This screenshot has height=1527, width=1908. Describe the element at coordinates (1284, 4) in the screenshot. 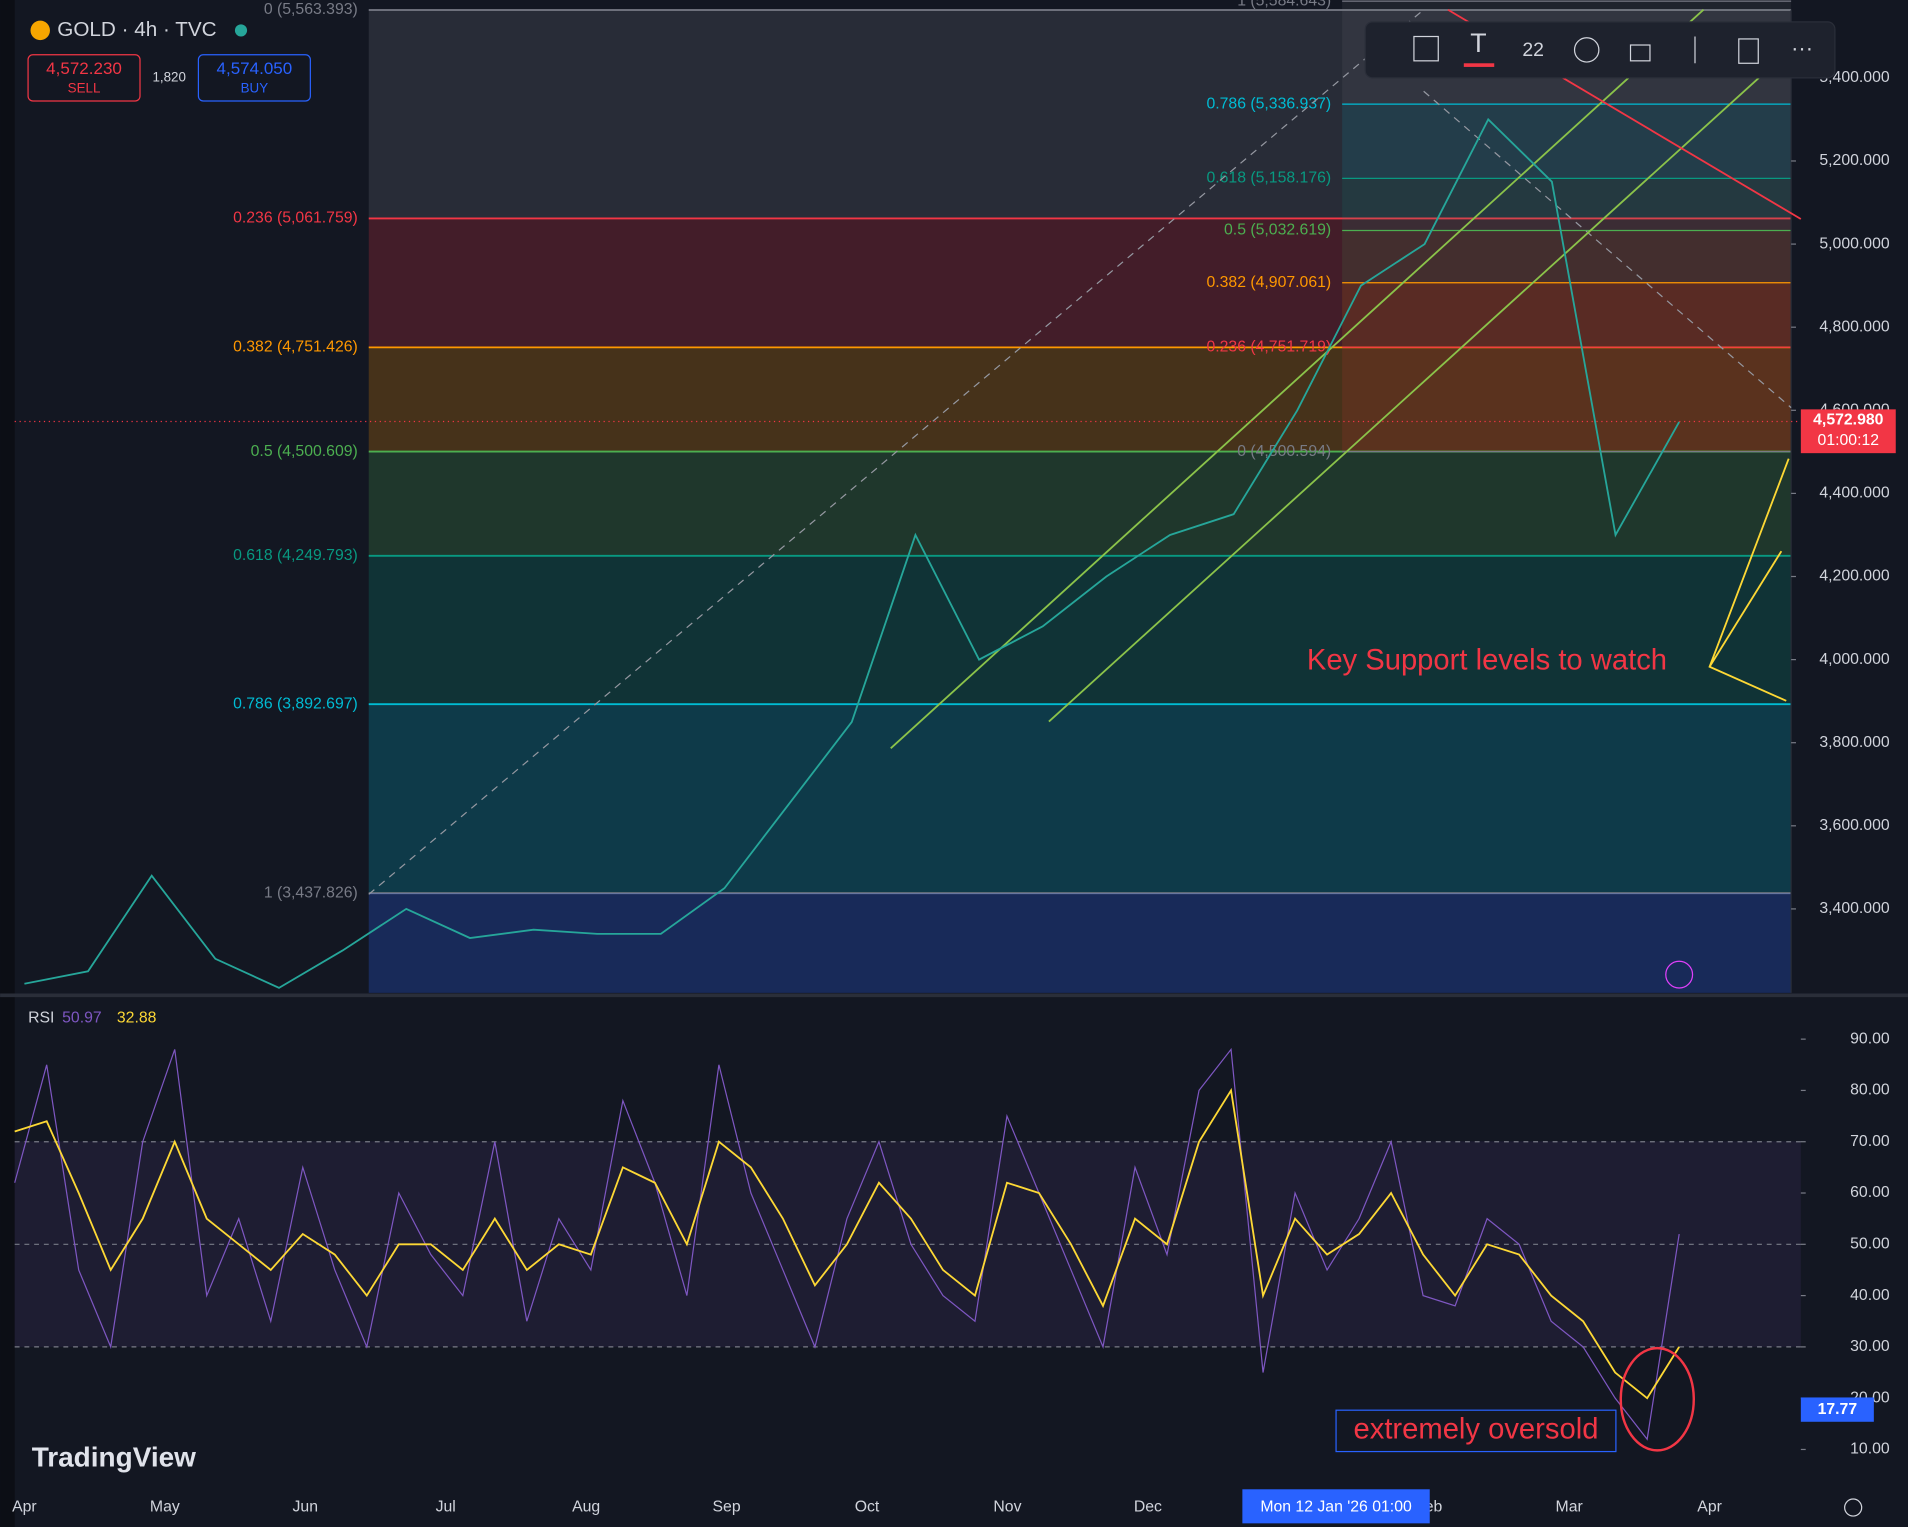

I see `fib-label: 1 (5,584.643)` at that location.